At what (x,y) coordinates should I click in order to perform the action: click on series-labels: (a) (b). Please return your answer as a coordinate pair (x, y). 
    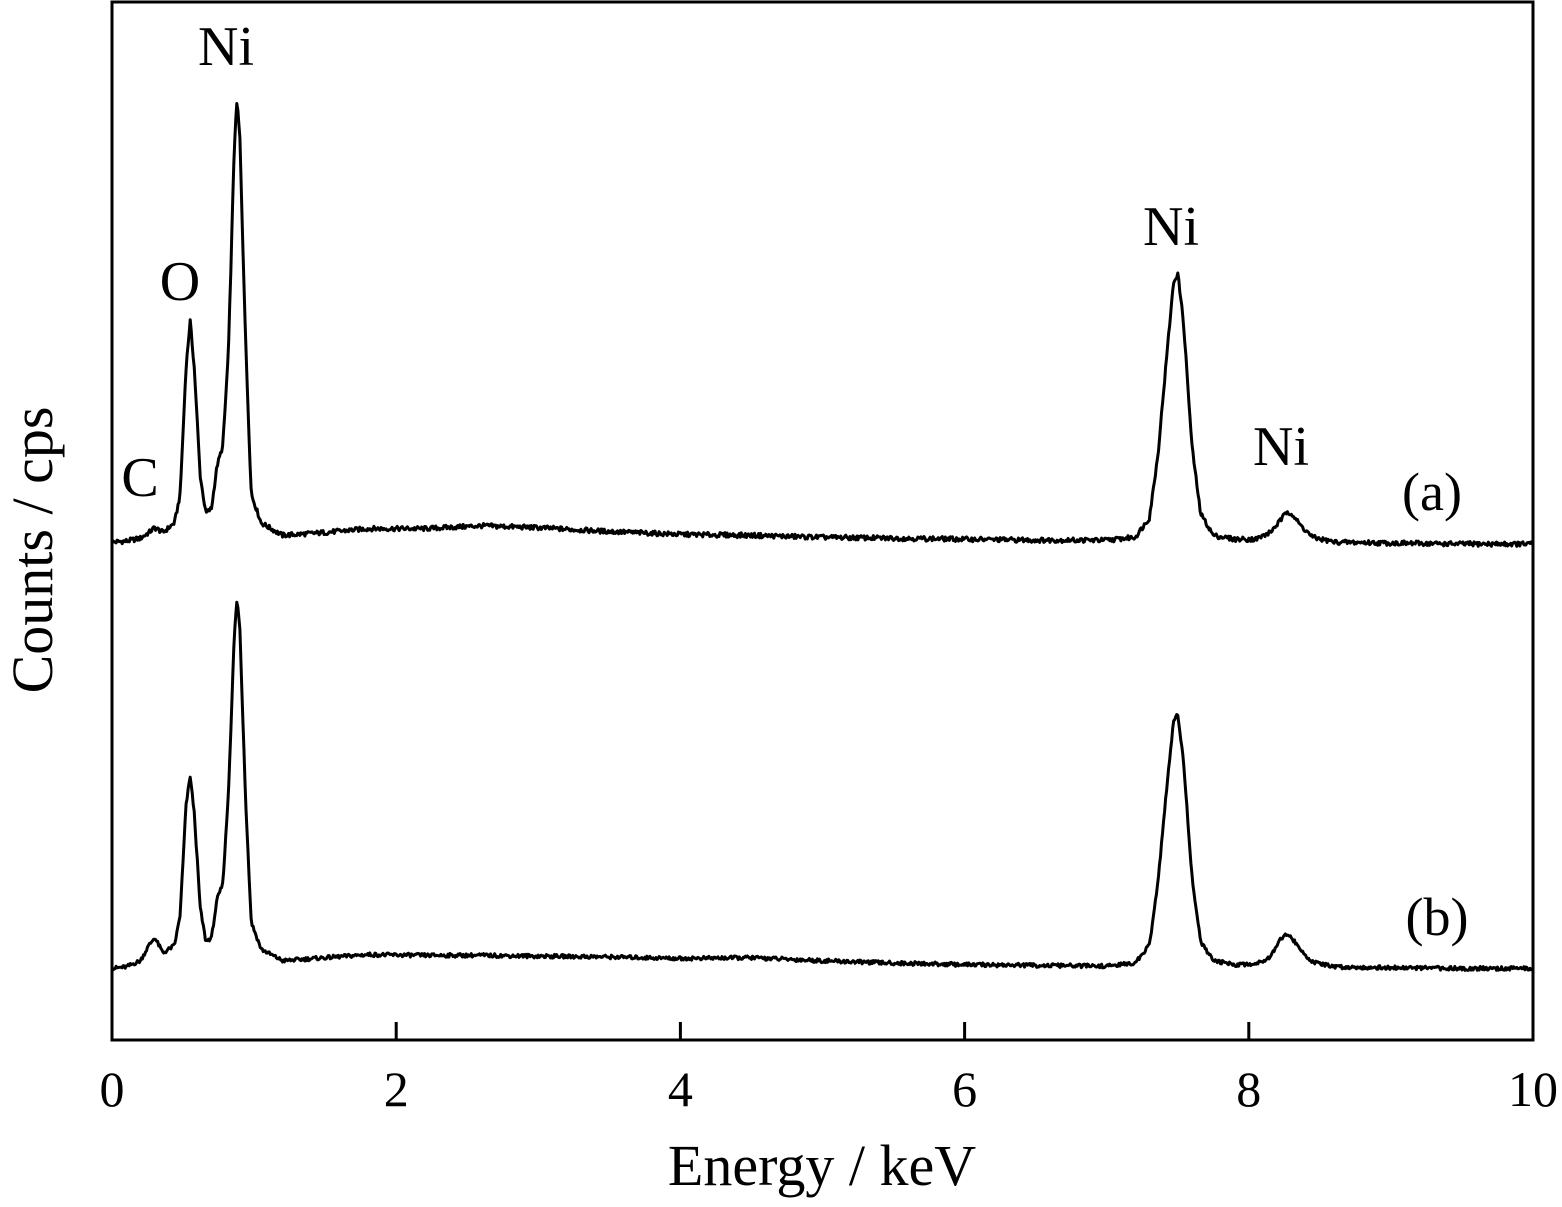
    Looking at the image, I should click on (1435, 704).